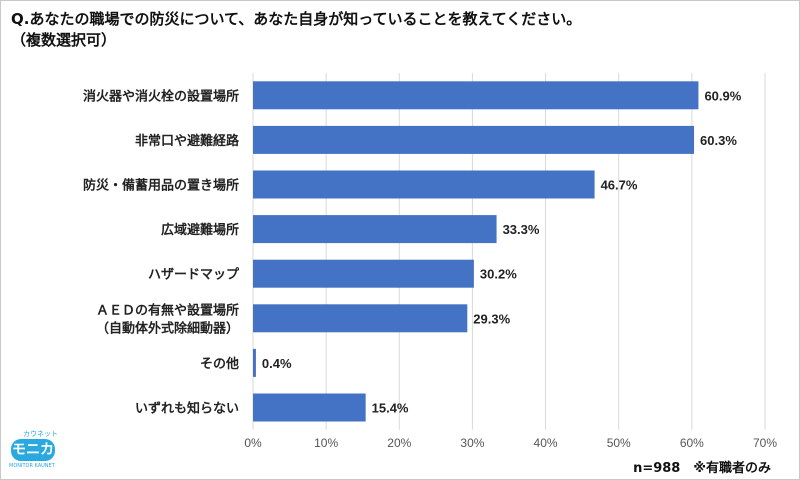 The height and width of the screenshot is (480, 800). I want to click on data-label: 30.2%, so click(498, 274).